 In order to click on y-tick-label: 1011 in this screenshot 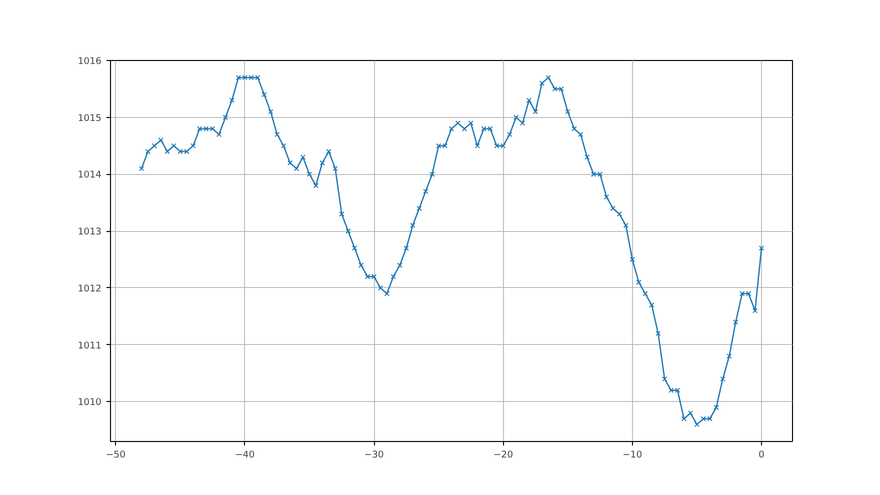, I will do `click(90, 346)`.